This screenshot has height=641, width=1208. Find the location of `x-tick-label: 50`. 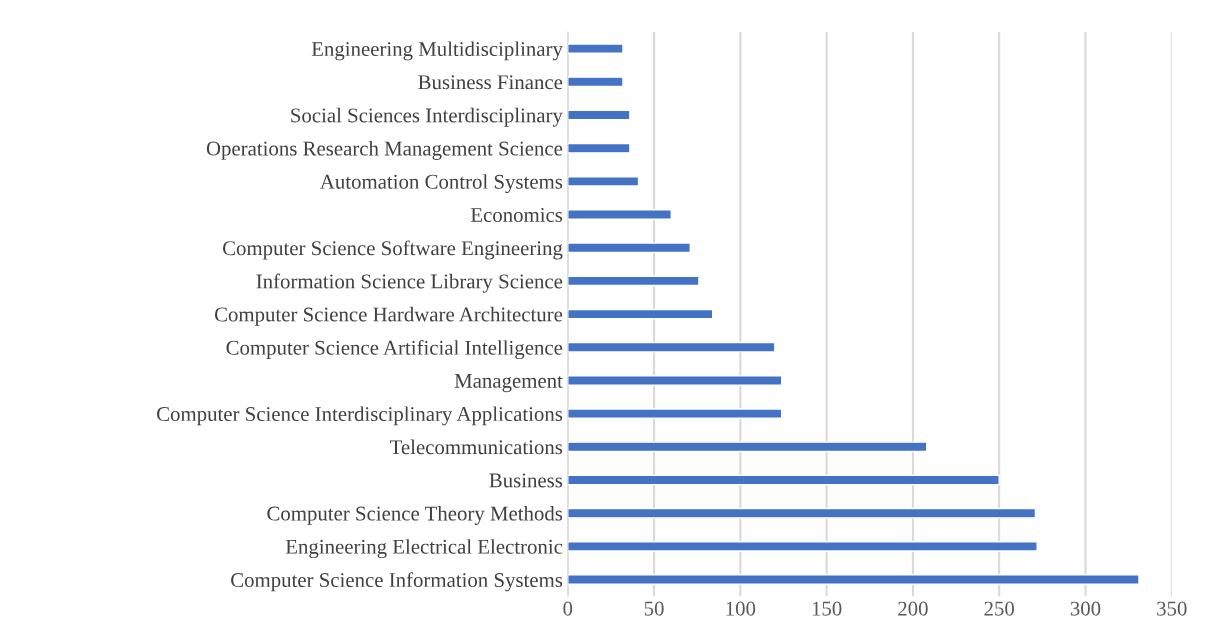

x-tick-label: 50 is located at coordinates (654, 608).